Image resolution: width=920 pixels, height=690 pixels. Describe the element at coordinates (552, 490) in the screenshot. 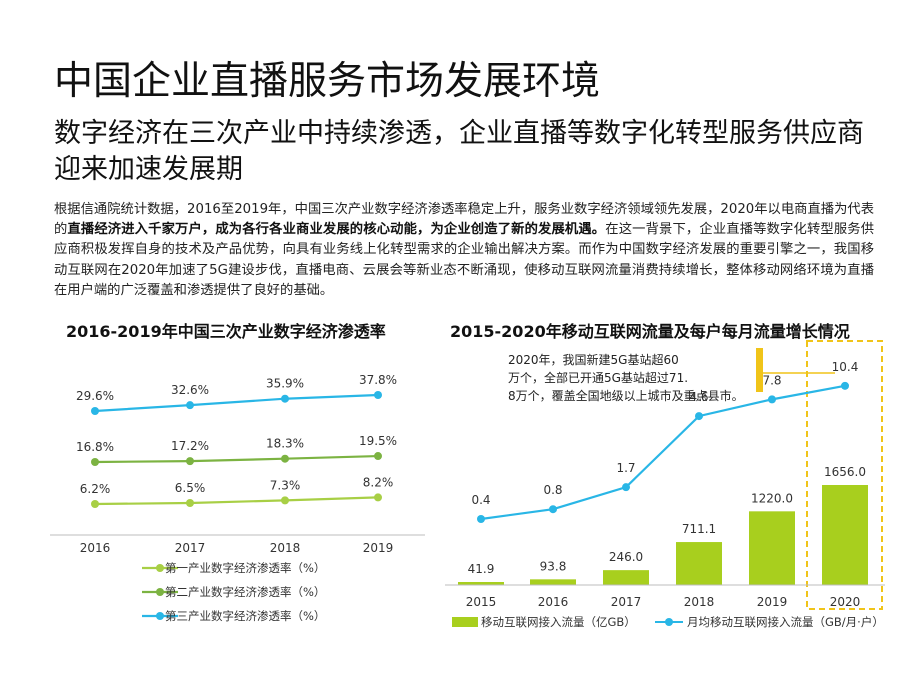

I see `line-label-2016: 0.8` at that location.